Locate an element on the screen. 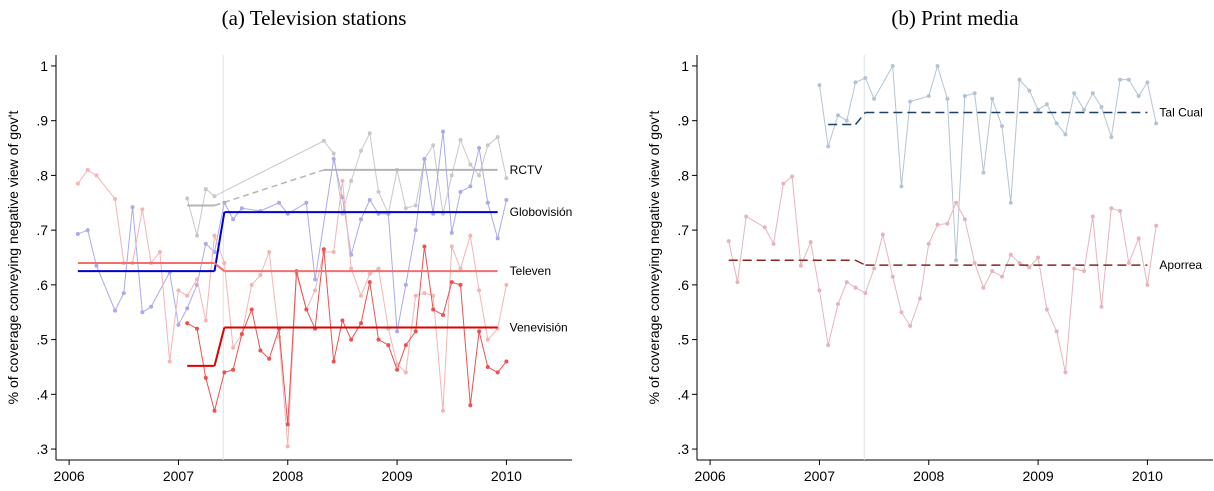 This screenshot has height=491, width=1214. chart-title: (b) Print media is located at coordinates (955, 18).